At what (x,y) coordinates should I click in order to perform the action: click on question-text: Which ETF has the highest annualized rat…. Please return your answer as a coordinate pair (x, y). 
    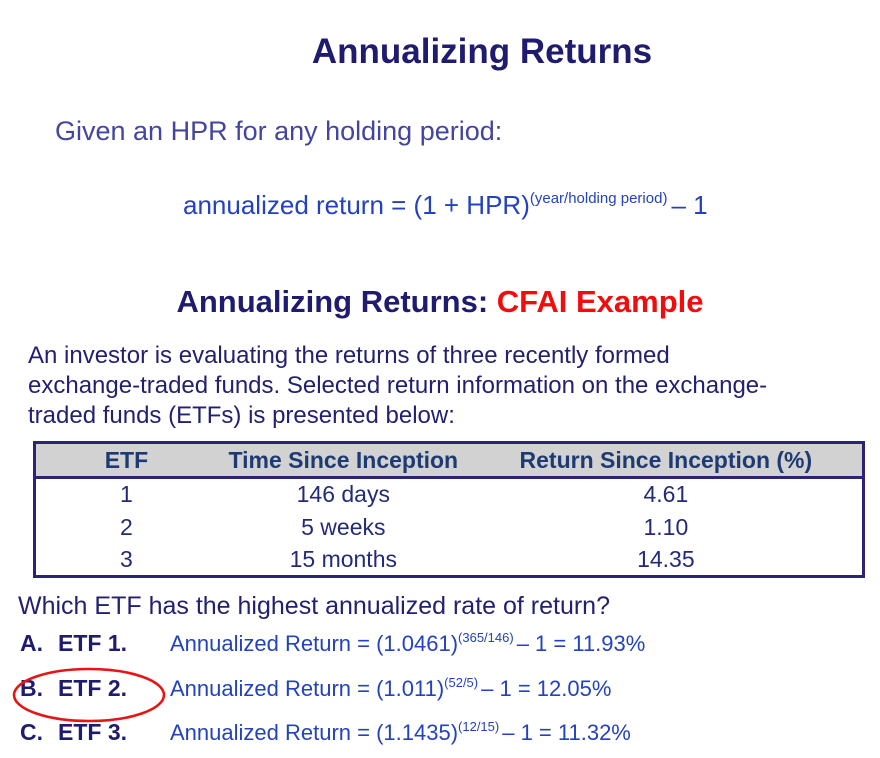
    Looking at the image, I should click on (314, 606).